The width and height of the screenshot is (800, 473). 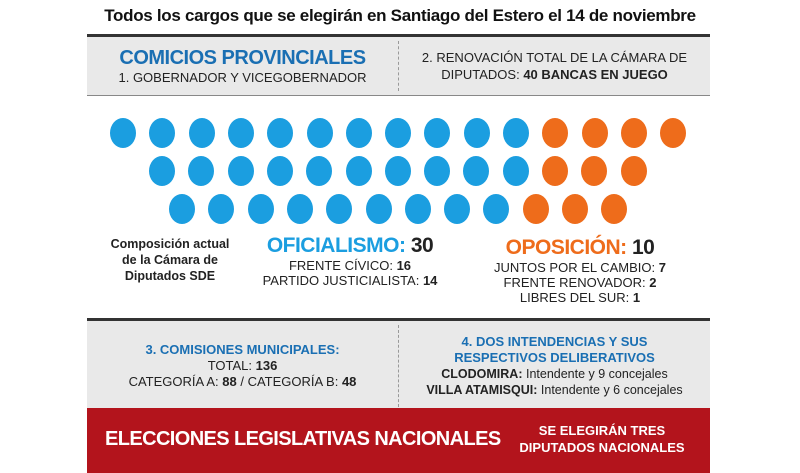 What do you see at coordinates (231, 365) in the screenshot?
I see `total-label: TOTAL:` at bounding box center [231, 365].